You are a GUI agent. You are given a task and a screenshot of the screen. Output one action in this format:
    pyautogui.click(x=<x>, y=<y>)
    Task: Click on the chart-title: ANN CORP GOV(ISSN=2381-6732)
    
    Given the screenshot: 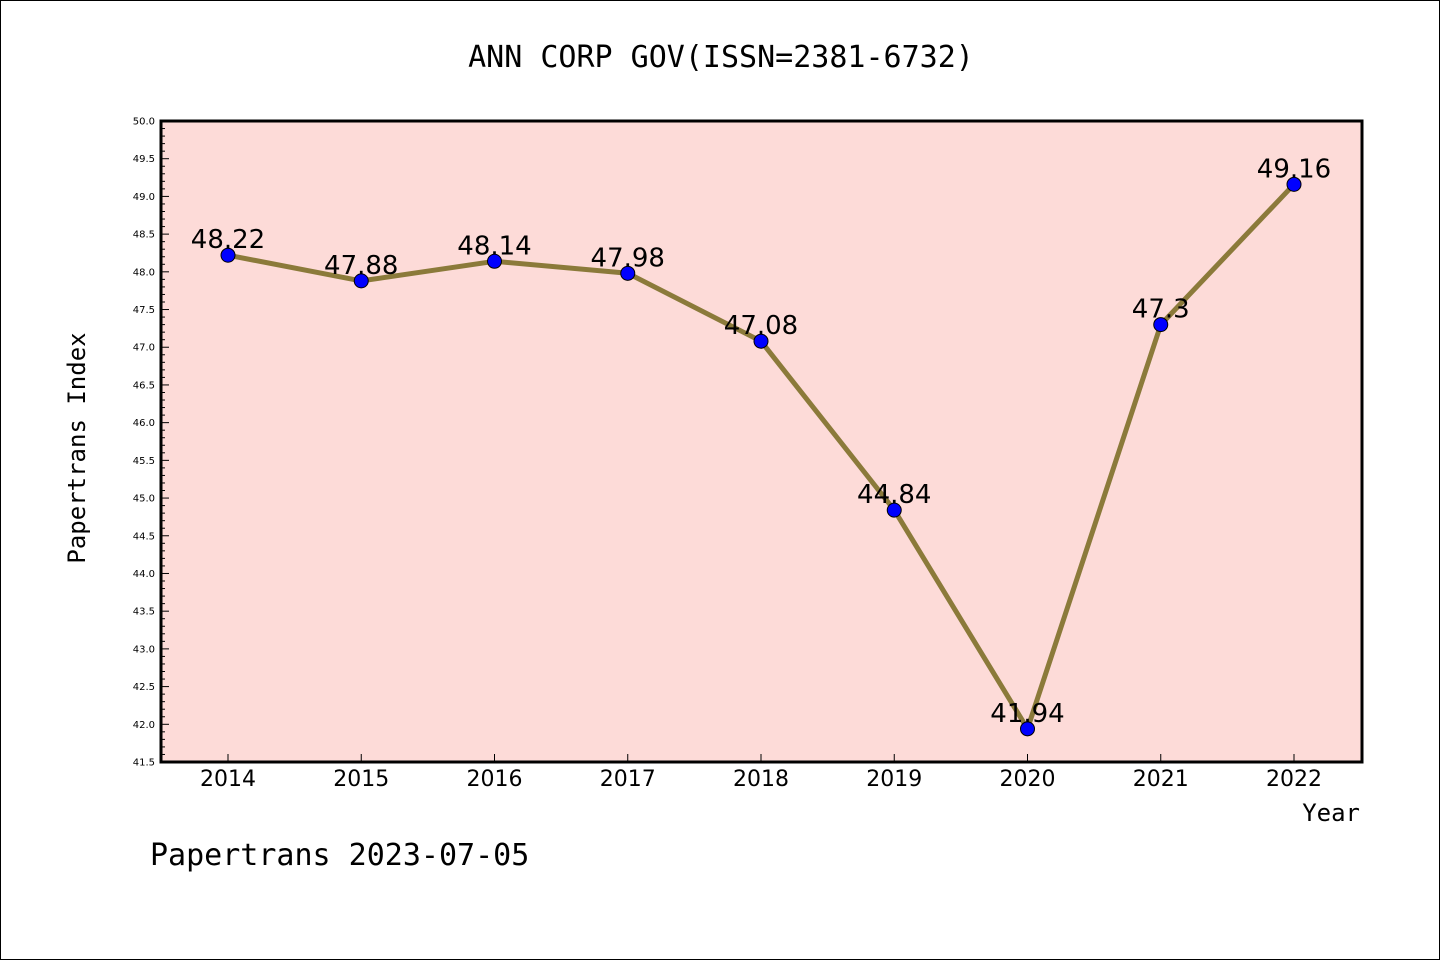 What is the action you would take?
    pyautogui.click(x=721, y=57)
    